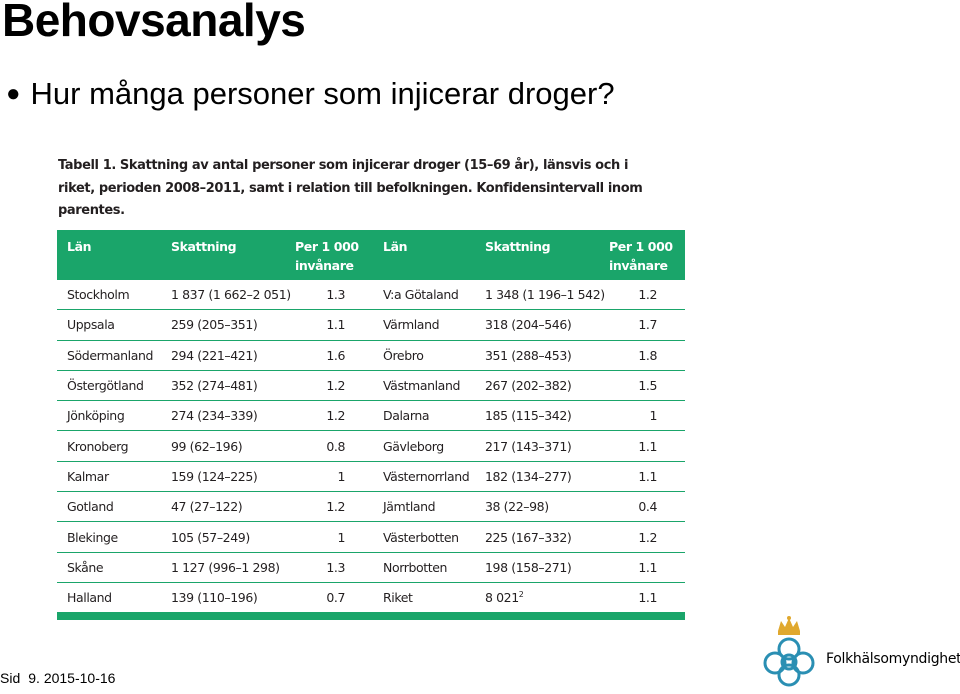 The image size is (960, 694). I want to click on cell-lan: Gotland, so click(114, 507).